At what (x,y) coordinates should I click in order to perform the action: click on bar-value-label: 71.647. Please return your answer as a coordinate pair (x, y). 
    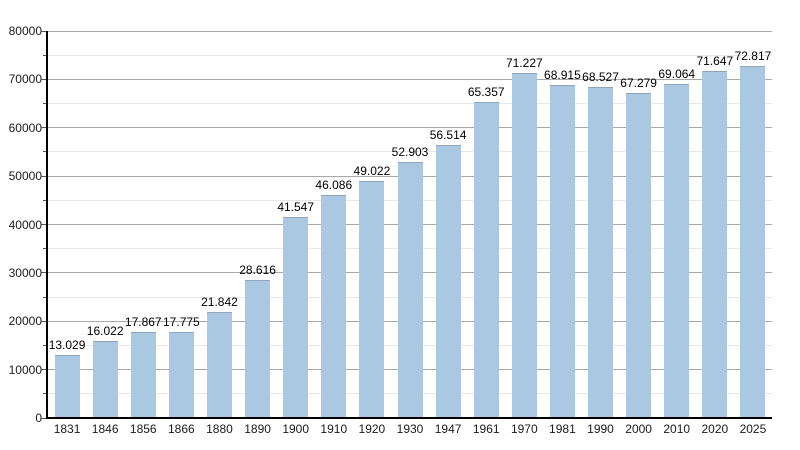
    Looking at the image, I should click on (715, 61).